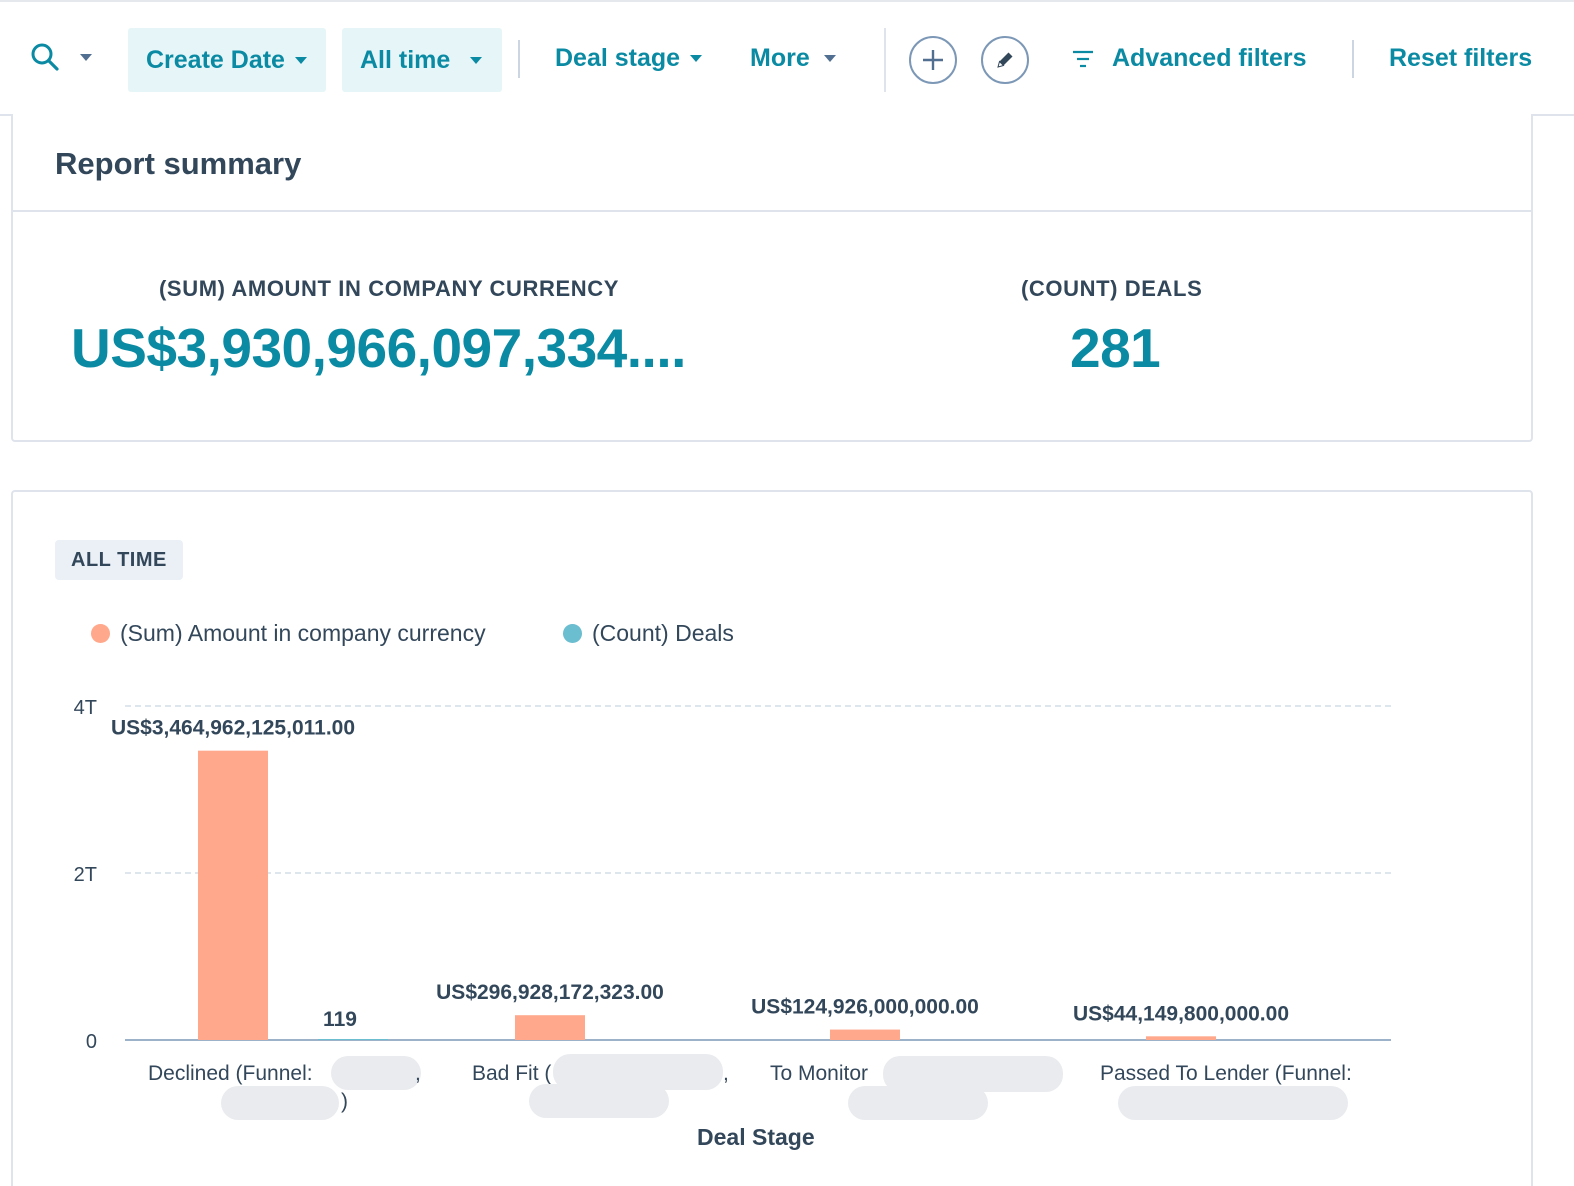  Describe the element at coordinates (344, 1101) in the screenshot. I see `x-tick-label-suffix: )` at that location.